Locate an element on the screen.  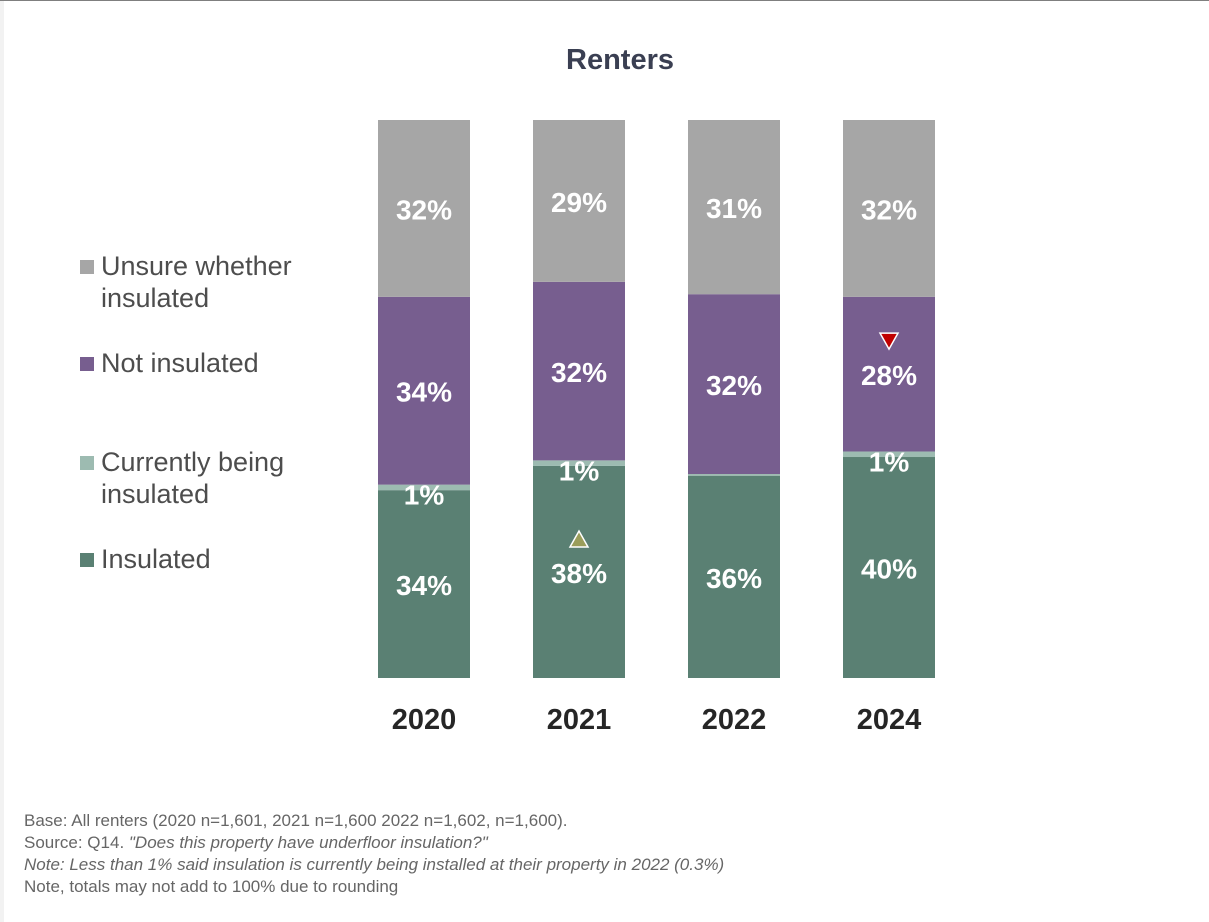
footnote-source-prefix: Source: Q14. is located at coordinates (76, 842).